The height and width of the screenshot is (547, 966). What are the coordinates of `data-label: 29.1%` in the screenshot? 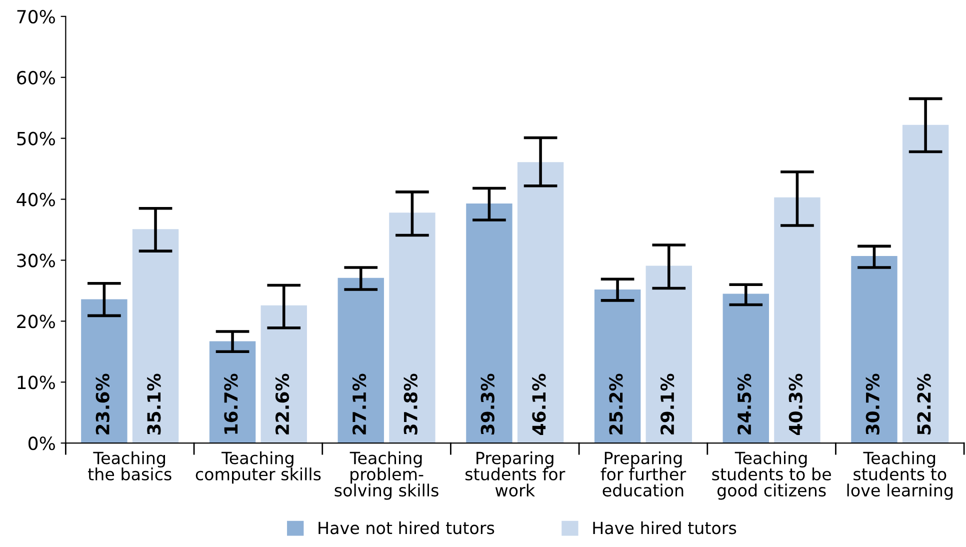 It's located at (667, 404).